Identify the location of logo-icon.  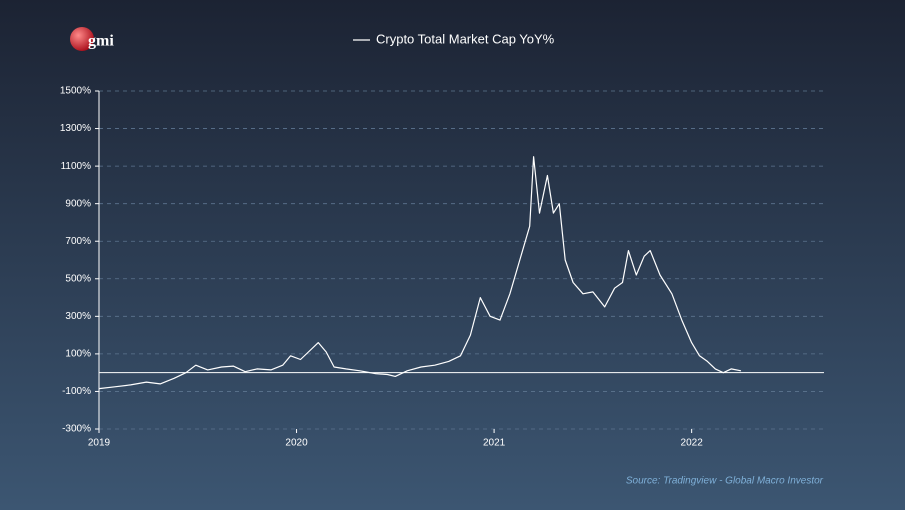
(82, 39).